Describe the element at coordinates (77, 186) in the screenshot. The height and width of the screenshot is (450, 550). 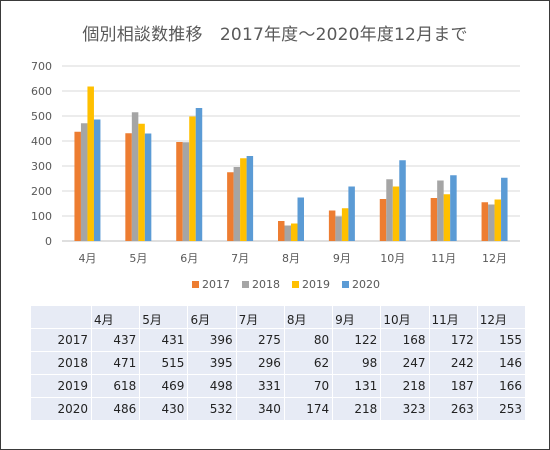
I see `bar-2017-4月` at that location.